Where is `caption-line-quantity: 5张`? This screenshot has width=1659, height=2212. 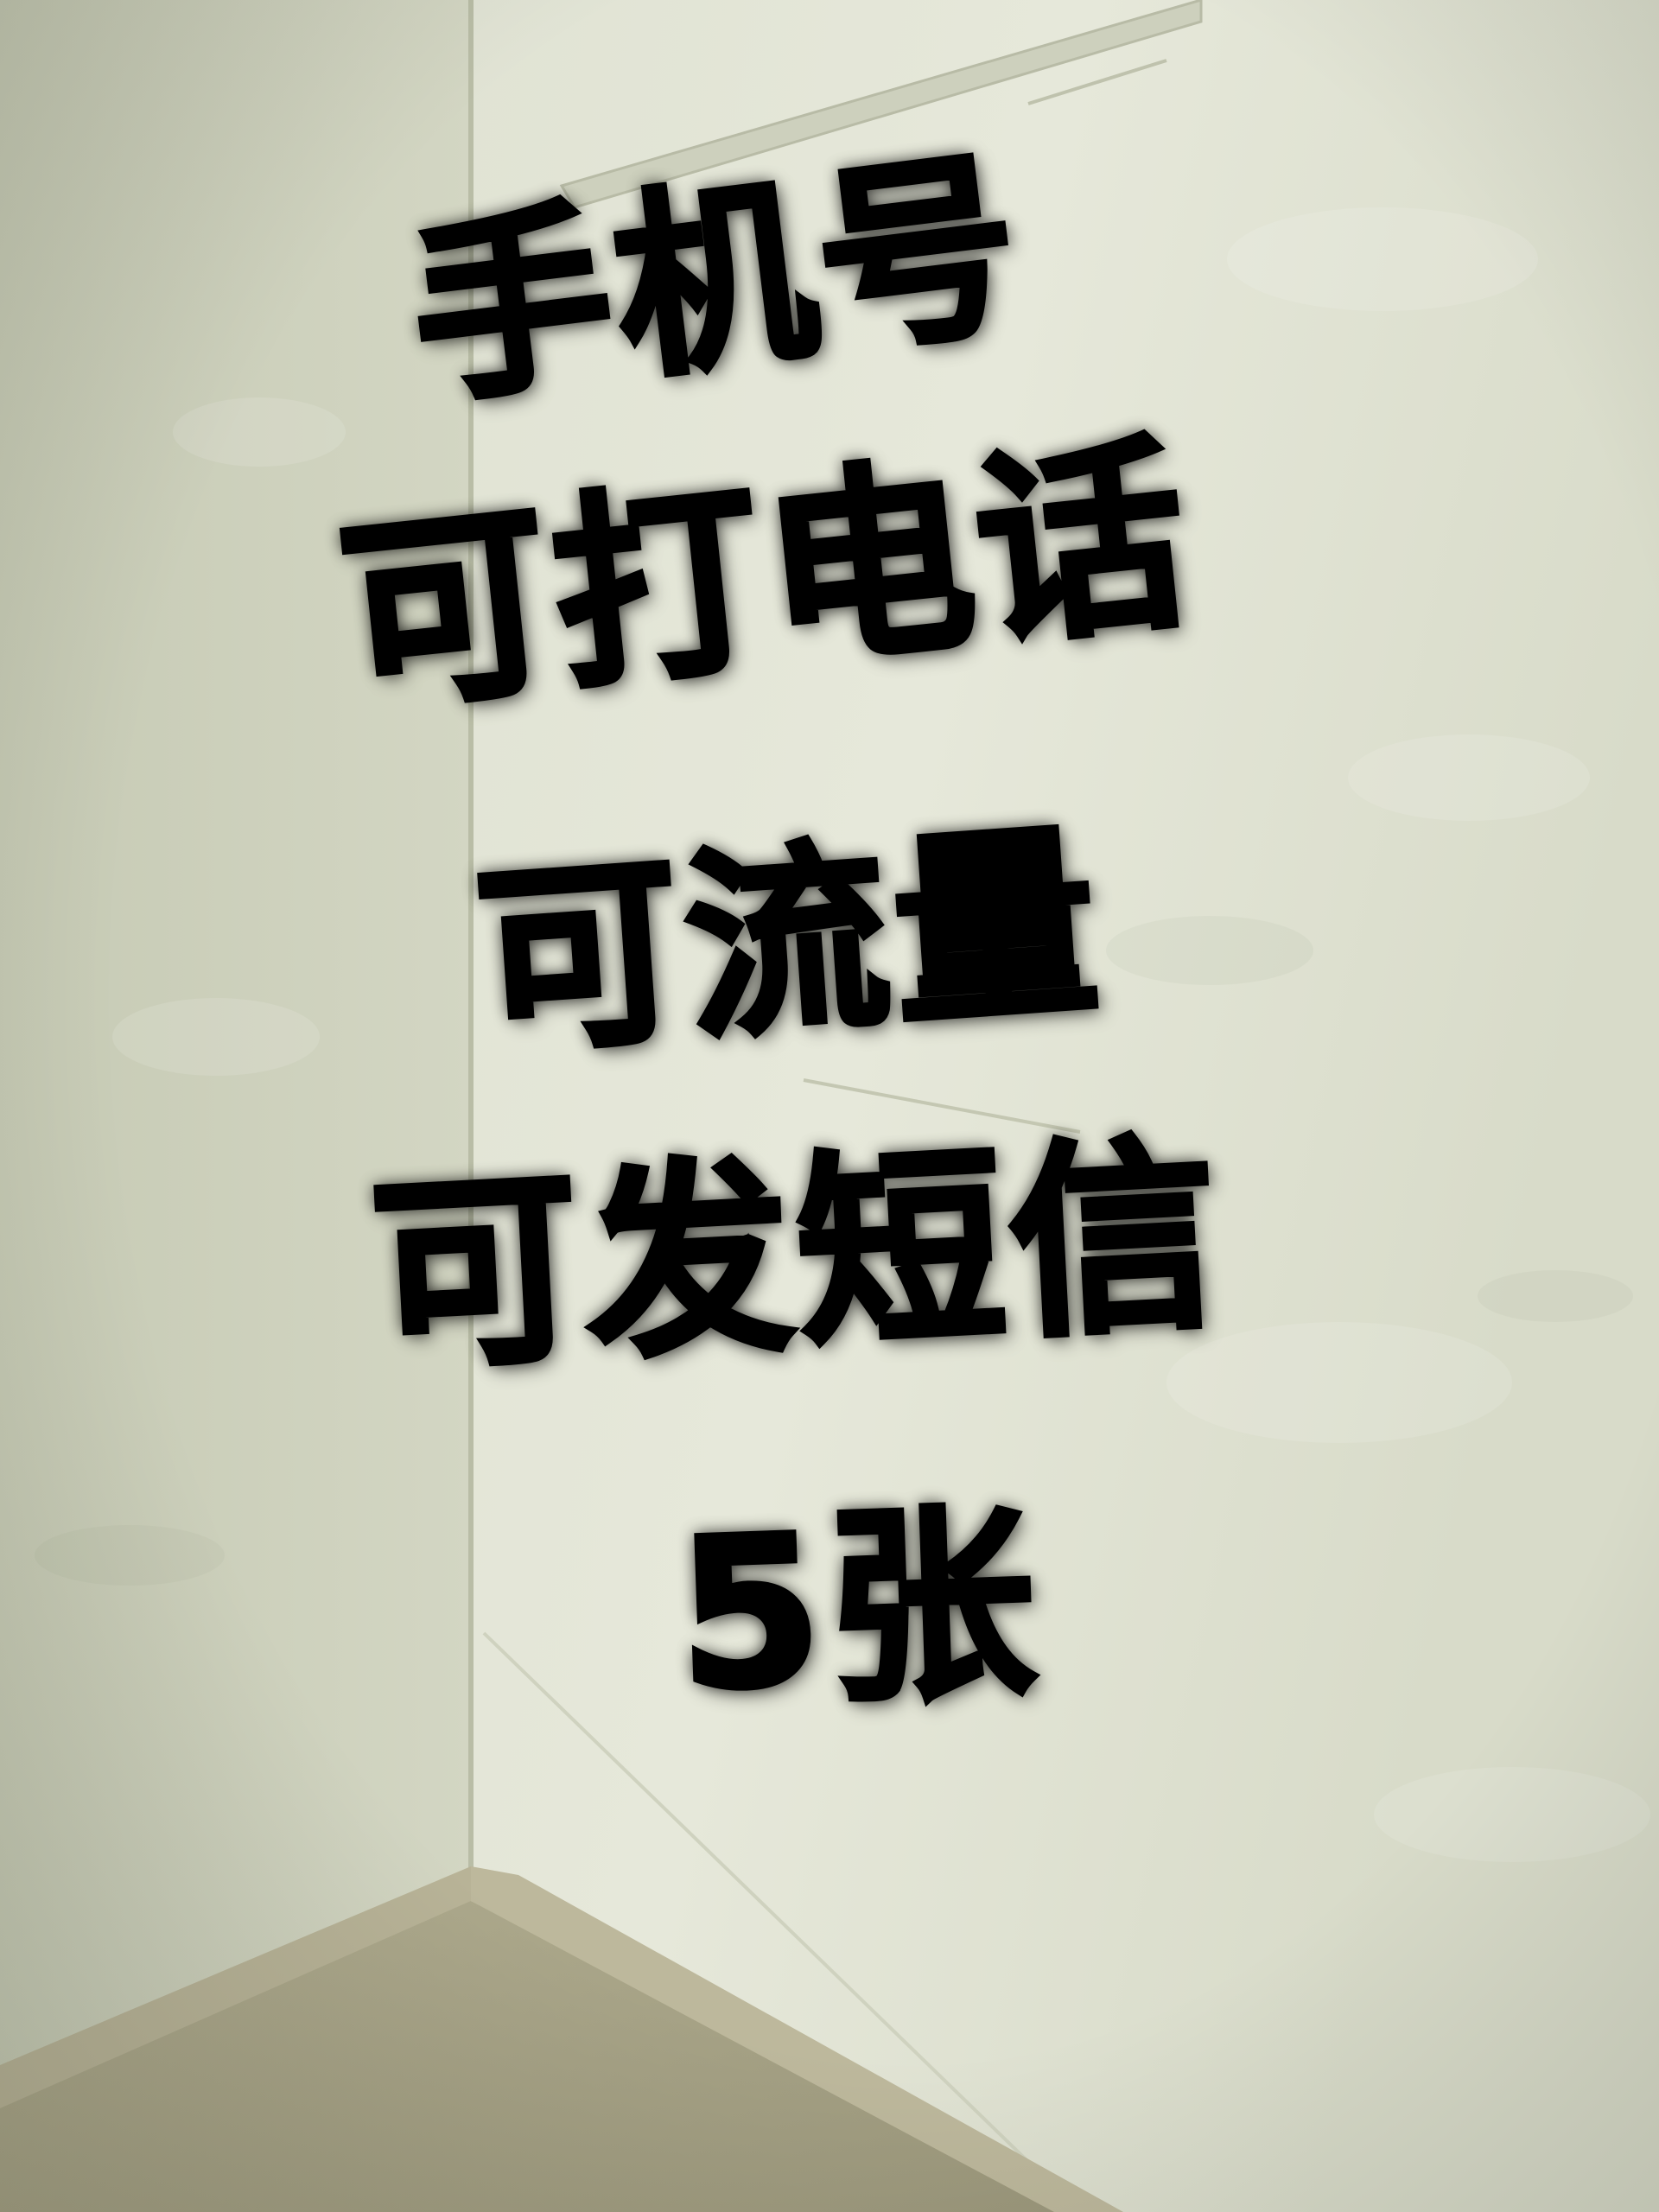 caption-line-quantity: 5张 is located at coordinates (858, 1608).